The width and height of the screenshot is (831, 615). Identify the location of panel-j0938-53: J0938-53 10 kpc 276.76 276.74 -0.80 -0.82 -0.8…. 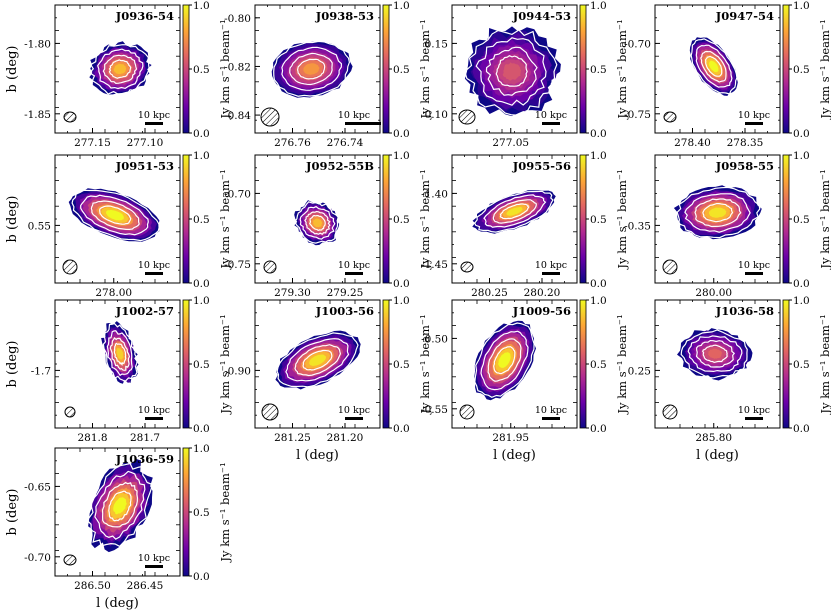
(328, 74).